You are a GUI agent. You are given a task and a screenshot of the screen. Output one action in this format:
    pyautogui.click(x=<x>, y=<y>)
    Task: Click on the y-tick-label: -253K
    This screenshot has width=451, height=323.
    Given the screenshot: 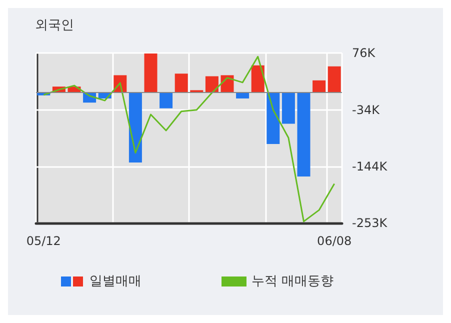 What is the action you would take?
    pyautogui.click(x=370, y=223)
    